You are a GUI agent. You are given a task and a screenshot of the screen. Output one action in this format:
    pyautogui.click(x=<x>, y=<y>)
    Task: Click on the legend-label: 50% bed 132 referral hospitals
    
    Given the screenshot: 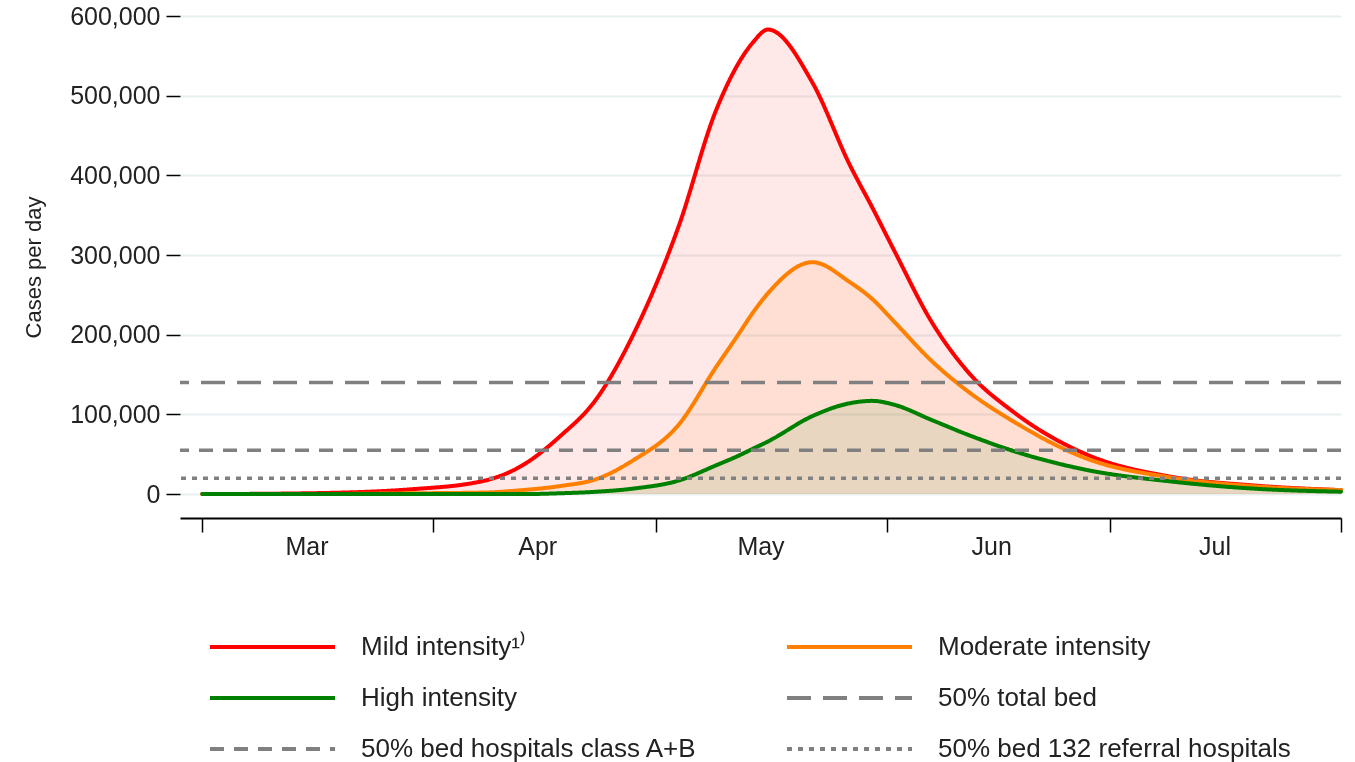 What is the action you would take?
    pyautogui.click(x=1114, y=747)
    